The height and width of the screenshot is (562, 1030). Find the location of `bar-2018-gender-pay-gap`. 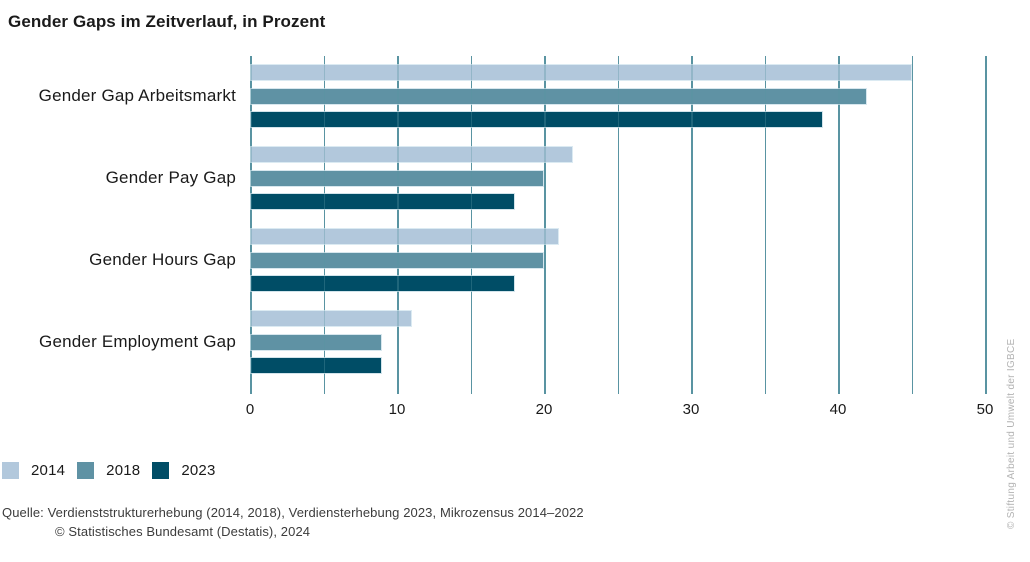

bar-2018-gender-pay-gap is located at coordinates (397, 178).